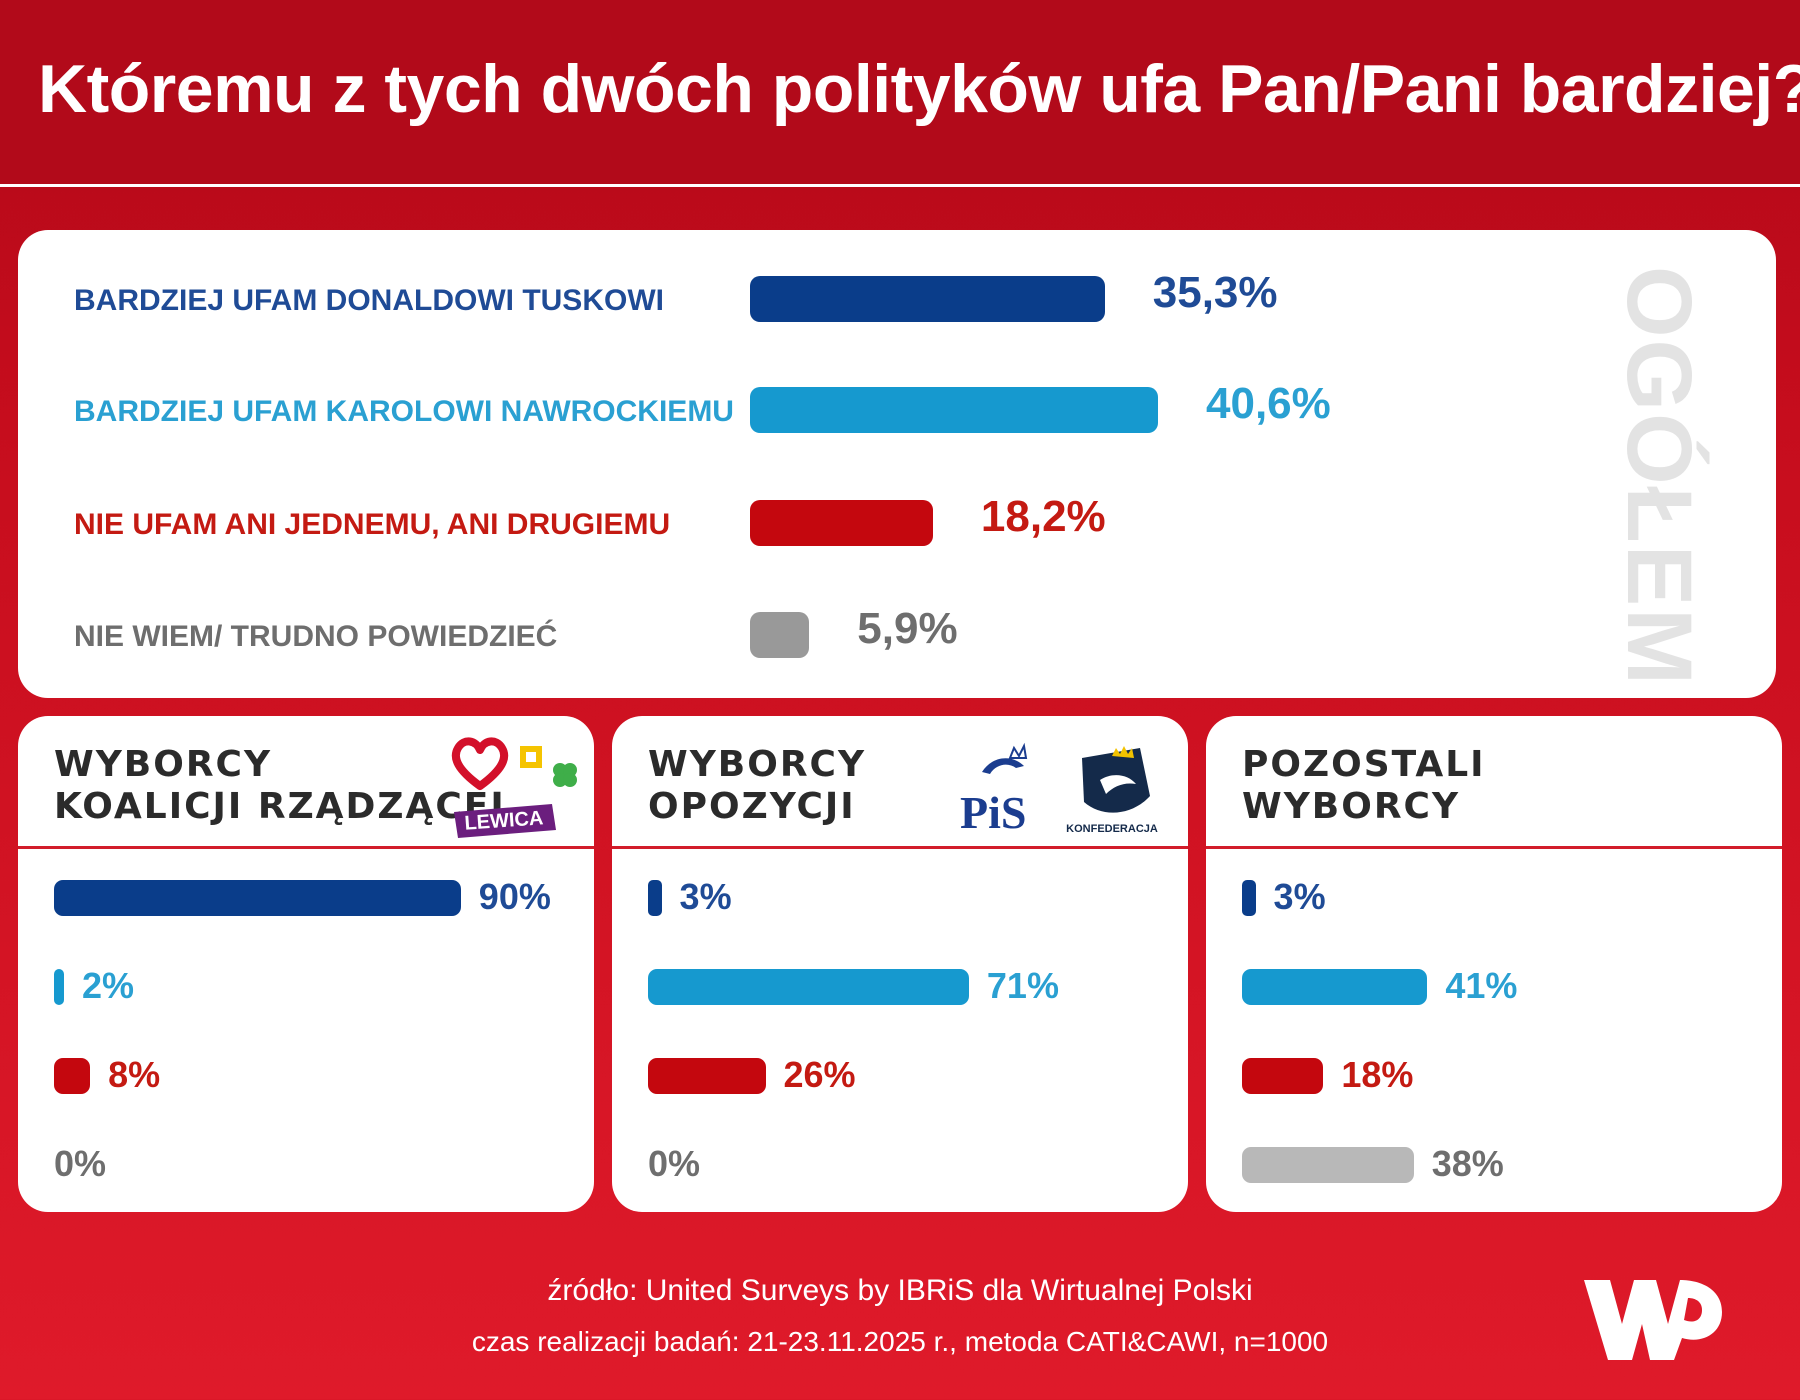 Image resolution: width=1800 pixels, height=1400 pixels. I want to click on others-bar-neither, so click(1283, 1076).